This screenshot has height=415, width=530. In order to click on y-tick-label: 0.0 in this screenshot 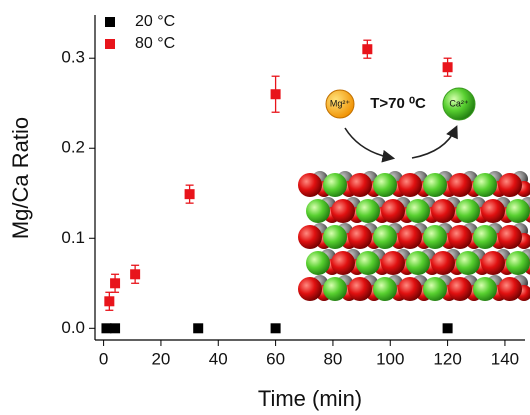, I will do `click(73, 327)`.